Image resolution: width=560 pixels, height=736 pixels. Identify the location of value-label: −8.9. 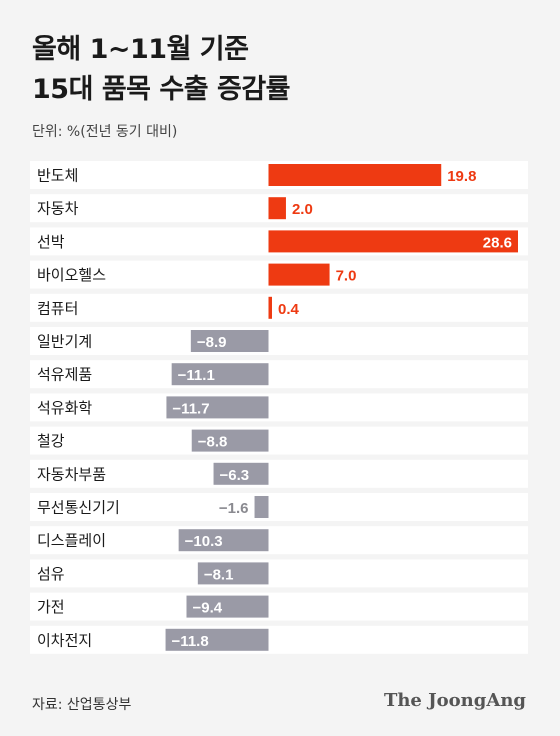
(212, 342).